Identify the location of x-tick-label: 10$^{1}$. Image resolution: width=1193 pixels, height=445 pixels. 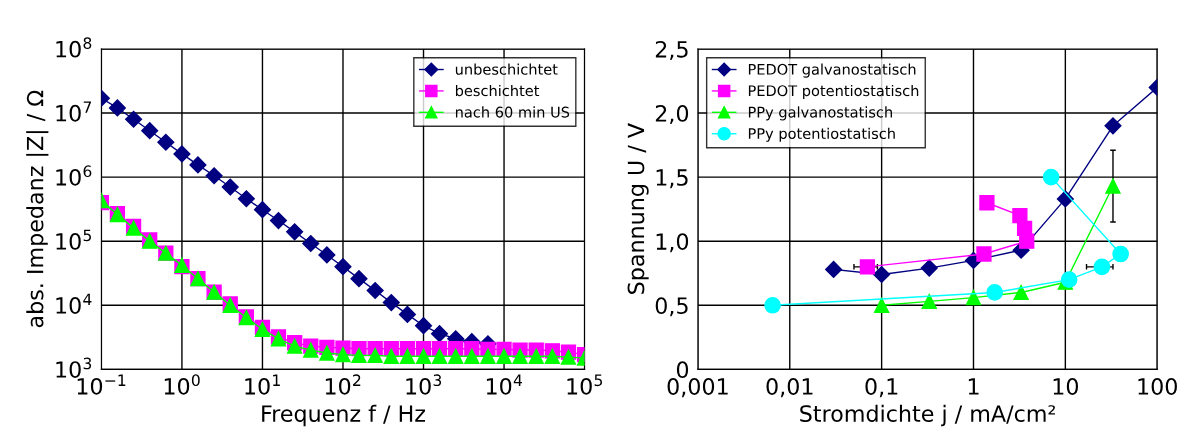
(262, 384).